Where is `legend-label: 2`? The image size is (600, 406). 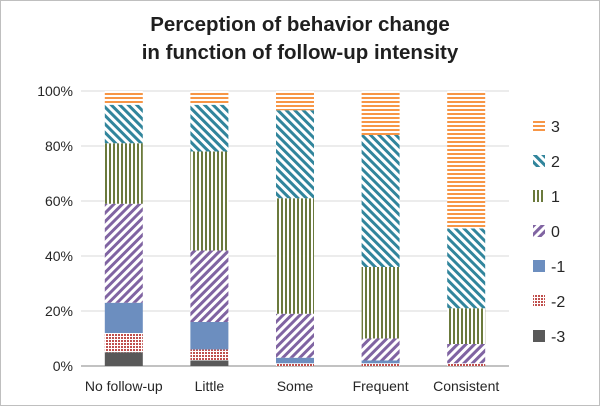
legend-label: 2 is located at coordinates (555, 162).